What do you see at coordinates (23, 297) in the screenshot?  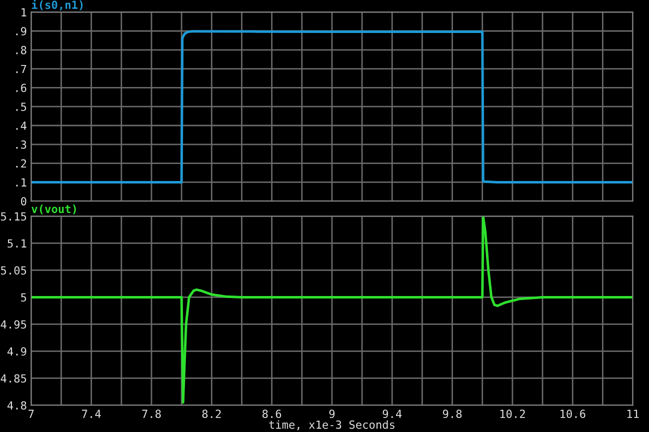 I see `y-tick-label: 5` at bounding box center [23, 297].